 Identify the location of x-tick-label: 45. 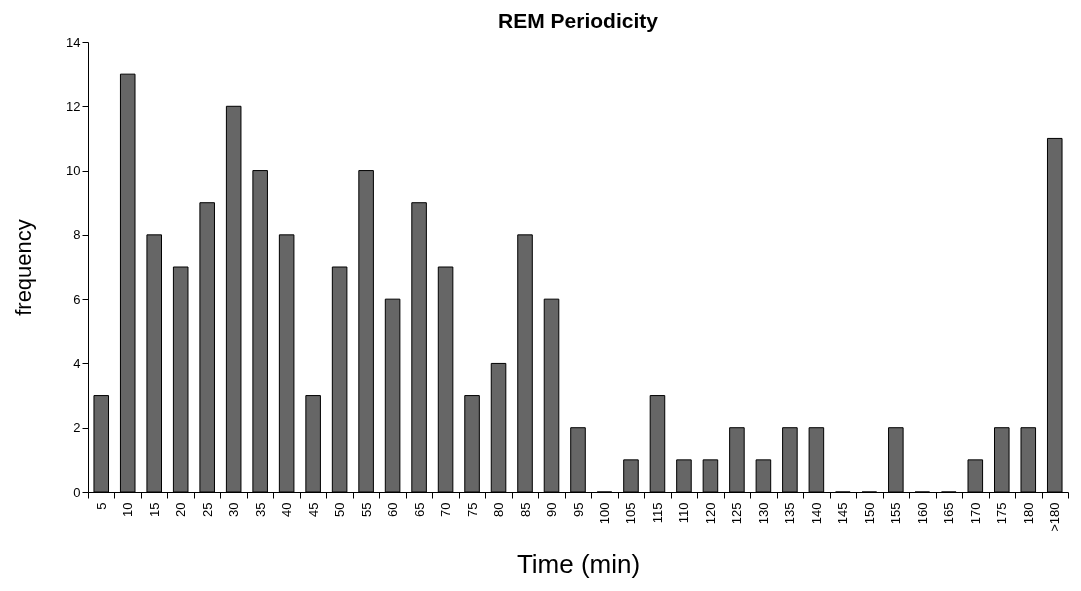
(313, 509).